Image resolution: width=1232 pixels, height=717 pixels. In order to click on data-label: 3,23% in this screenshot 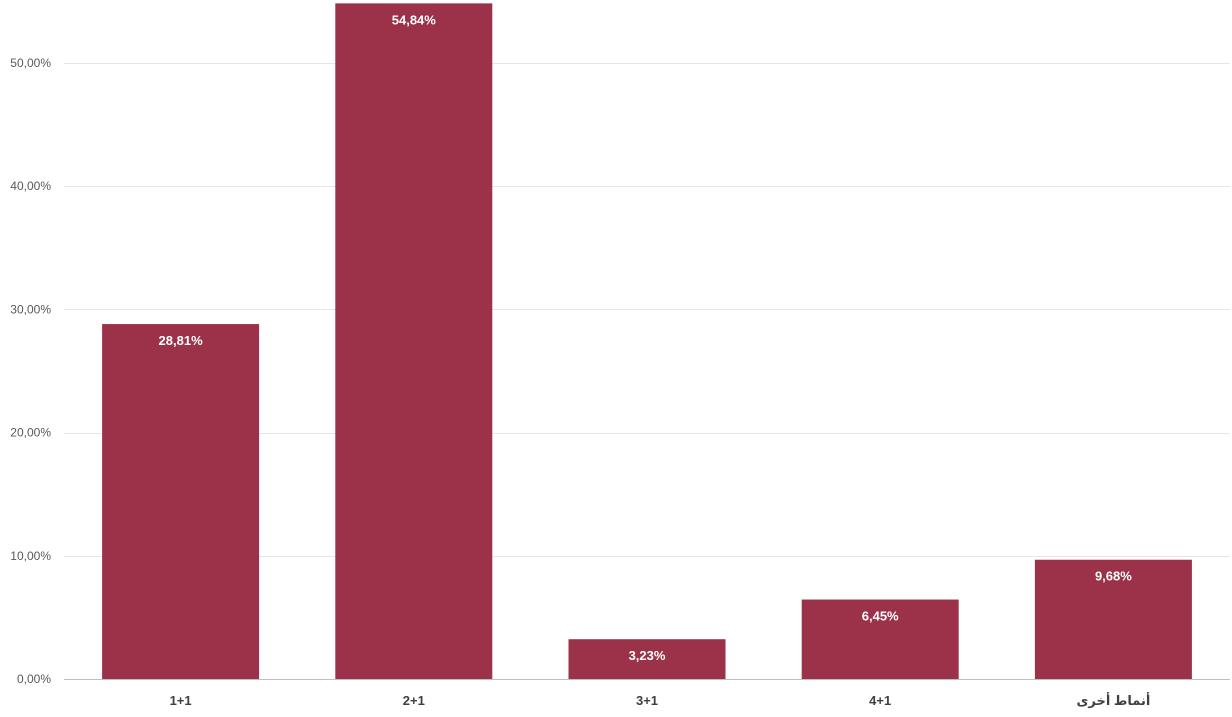, I will do `click(647, 655)`.